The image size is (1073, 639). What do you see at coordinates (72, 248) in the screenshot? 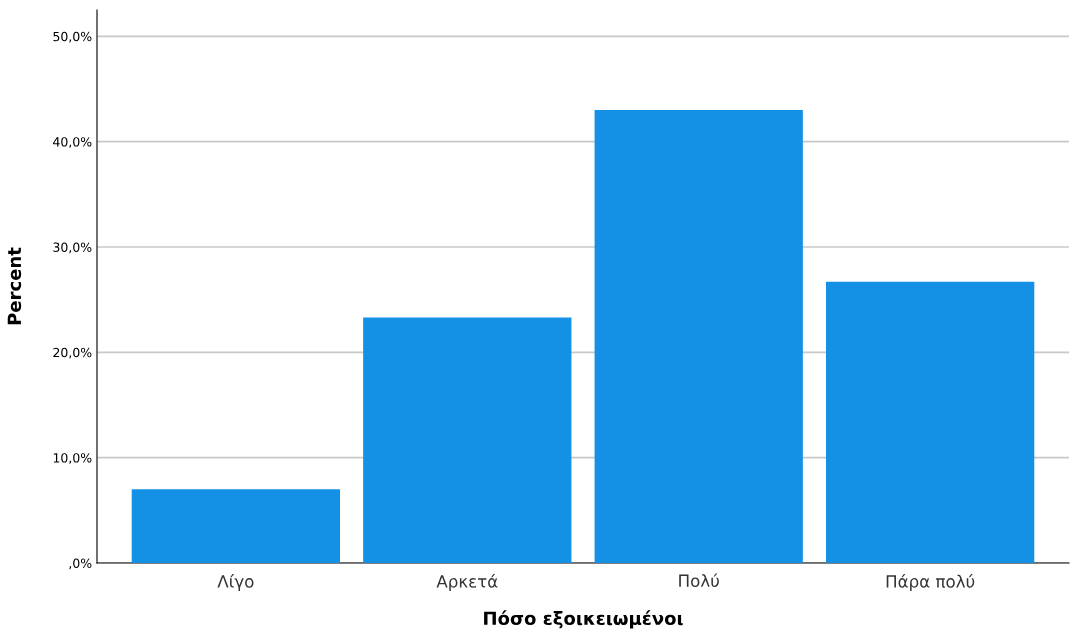
I see `y-tick-label: 30,0%` at bounding box center [72, 248].